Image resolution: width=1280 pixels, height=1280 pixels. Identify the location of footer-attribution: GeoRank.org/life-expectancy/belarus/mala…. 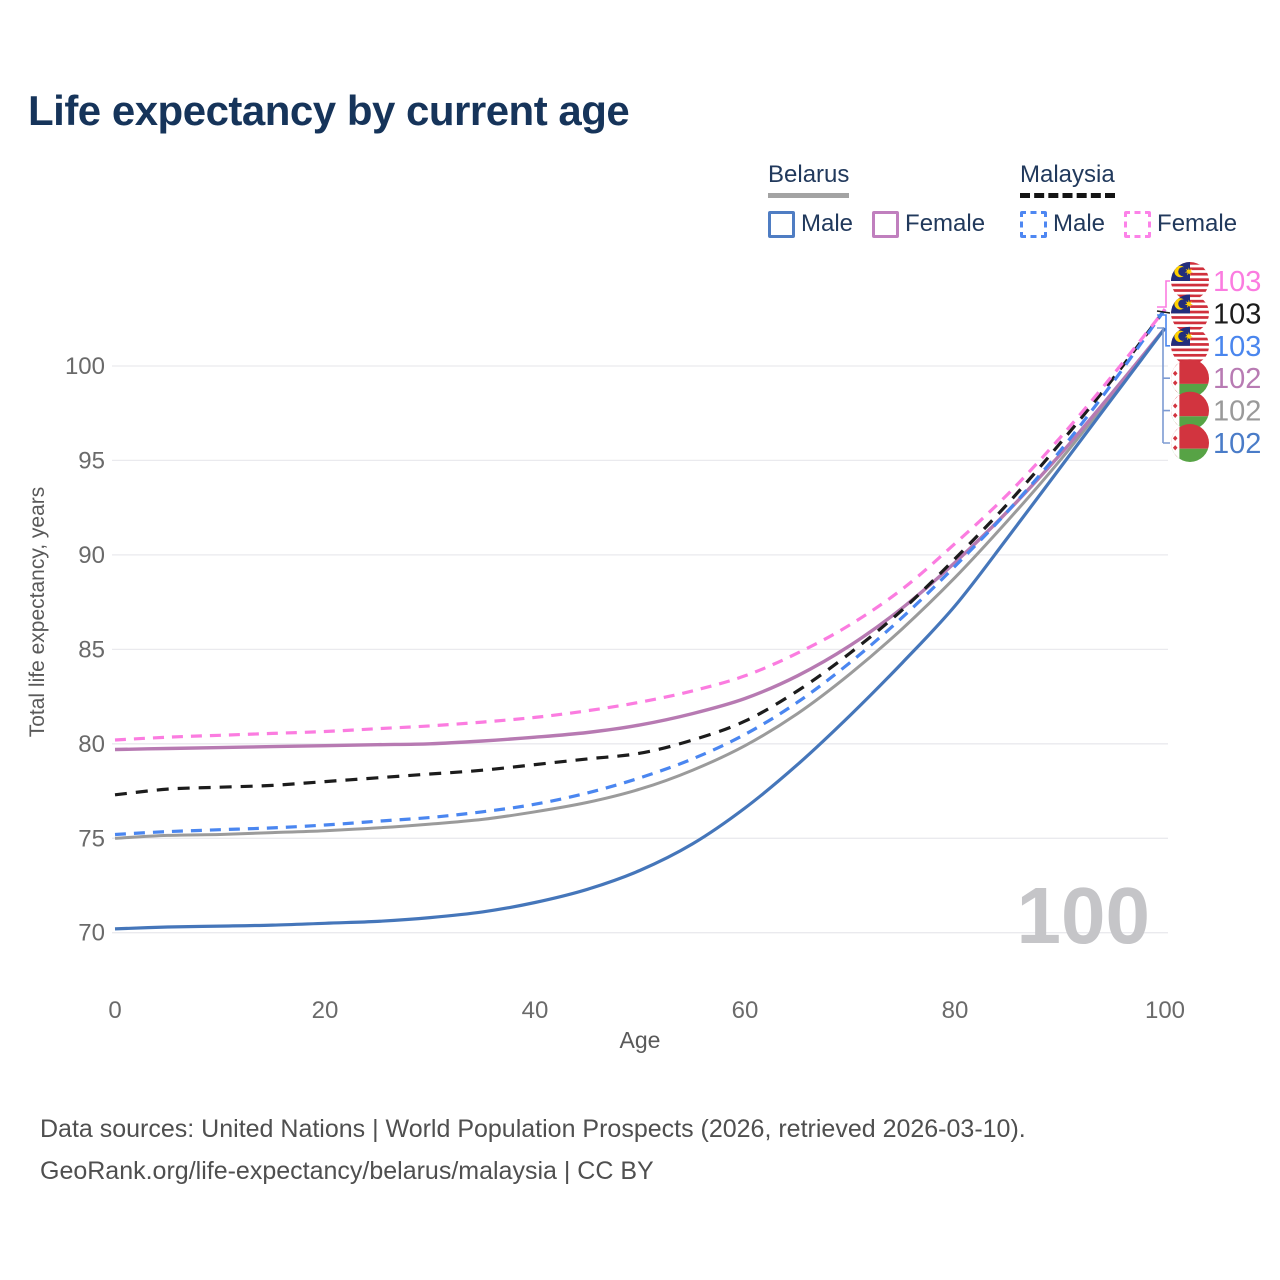
(347, 1171).